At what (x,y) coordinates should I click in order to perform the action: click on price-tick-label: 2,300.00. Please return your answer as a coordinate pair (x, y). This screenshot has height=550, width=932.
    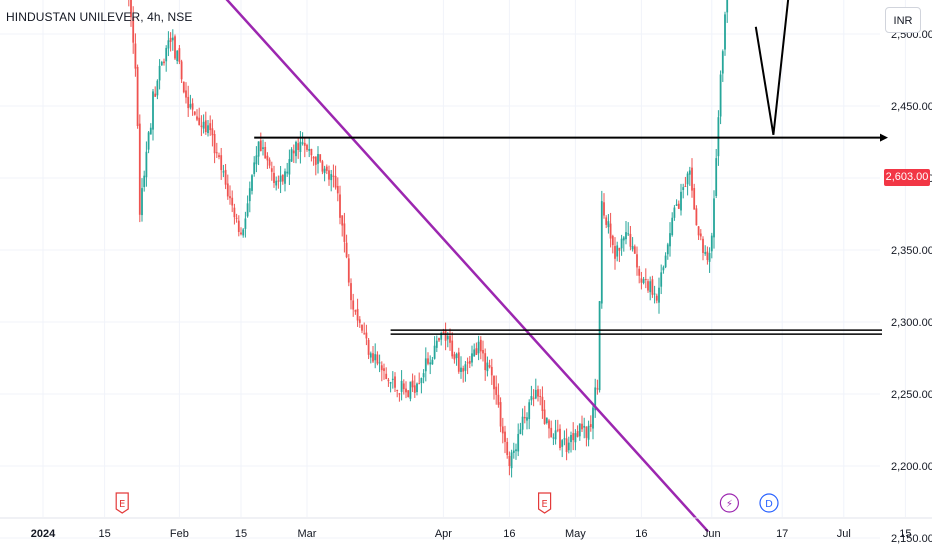
    Looking at the image, I should click on (911, 323).